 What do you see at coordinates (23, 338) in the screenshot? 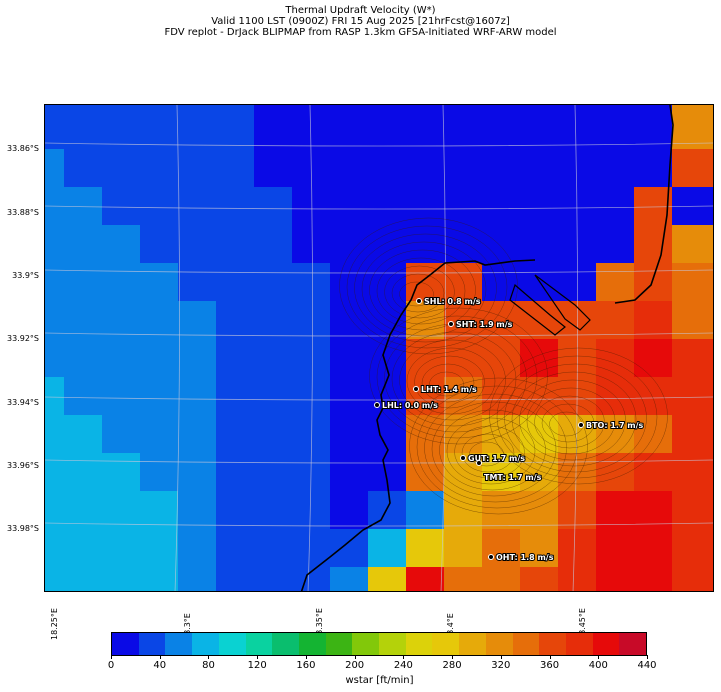
I see `lat-label-3: 33.92°S` at bounding box center [23, 338].